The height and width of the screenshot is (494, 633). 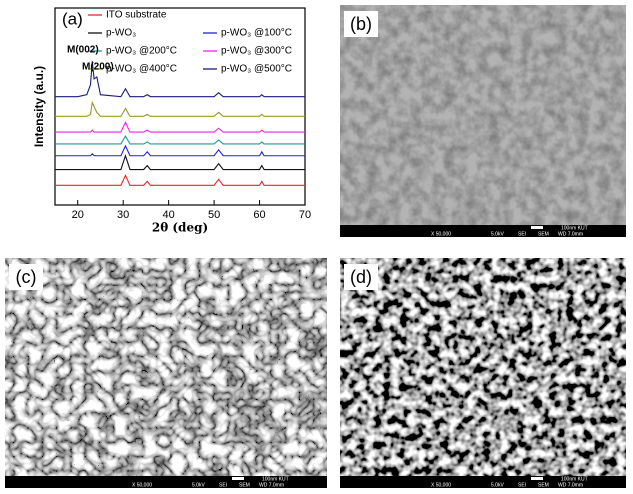 What do you see at coordinates (78, 215) in the screenshot?
I see `x-tick-label: 20` at bounding box center [78, 215].